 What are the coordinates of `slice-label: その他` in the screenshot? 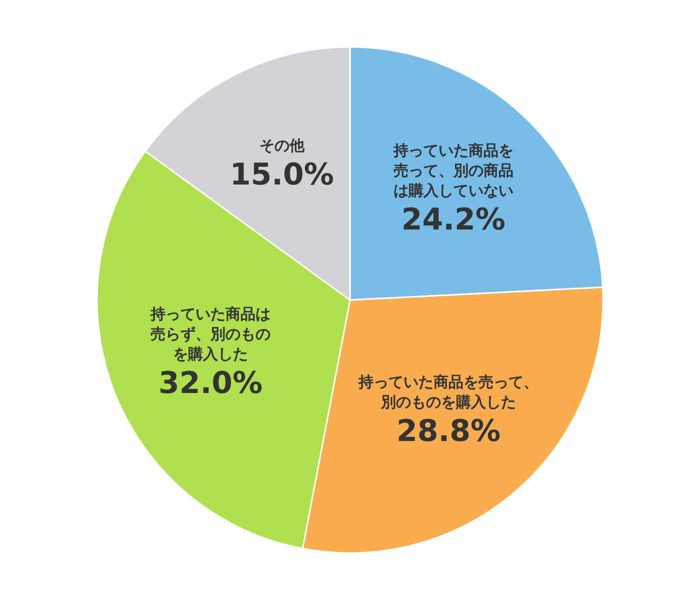 It's located at (282, 145).